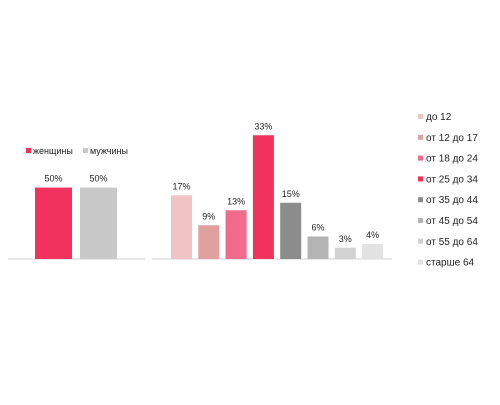 The height and width of the screenshot is (405, 500). Describe the element at coordinates (53, 179) in the screenshot. I see `gender-bar-label-0: 50%` at that location.